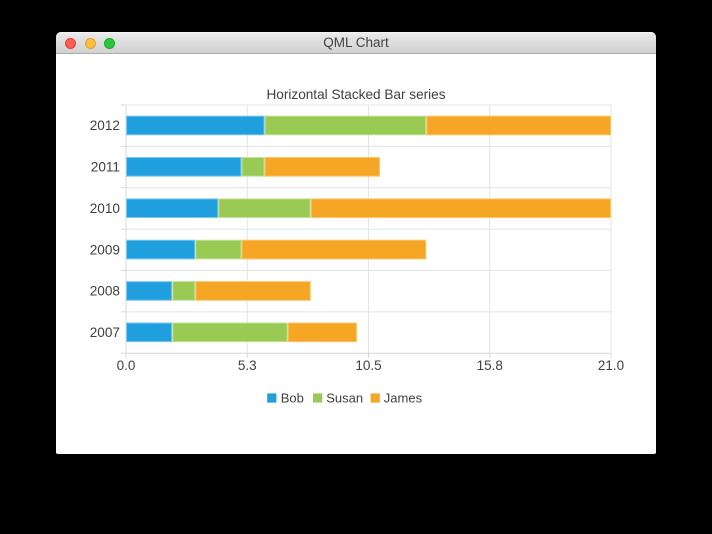  What do you see at coordinates (105, 332) in the screenshot?
I see `svg-text: 2007` at bounding box center [105, 332].